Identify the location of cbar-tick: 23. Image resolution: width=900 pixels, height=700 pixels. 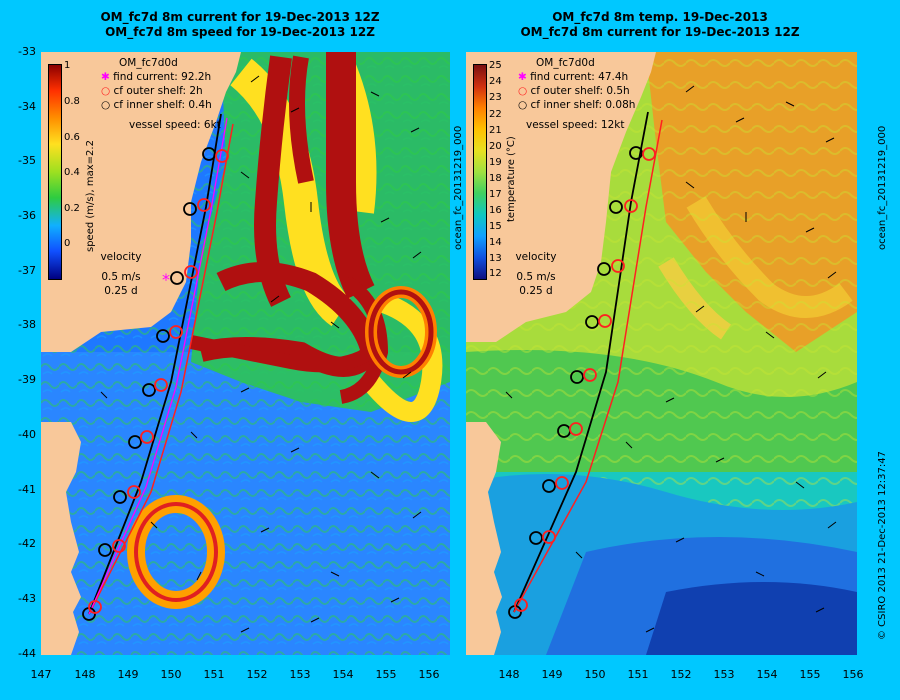
(495, 97).